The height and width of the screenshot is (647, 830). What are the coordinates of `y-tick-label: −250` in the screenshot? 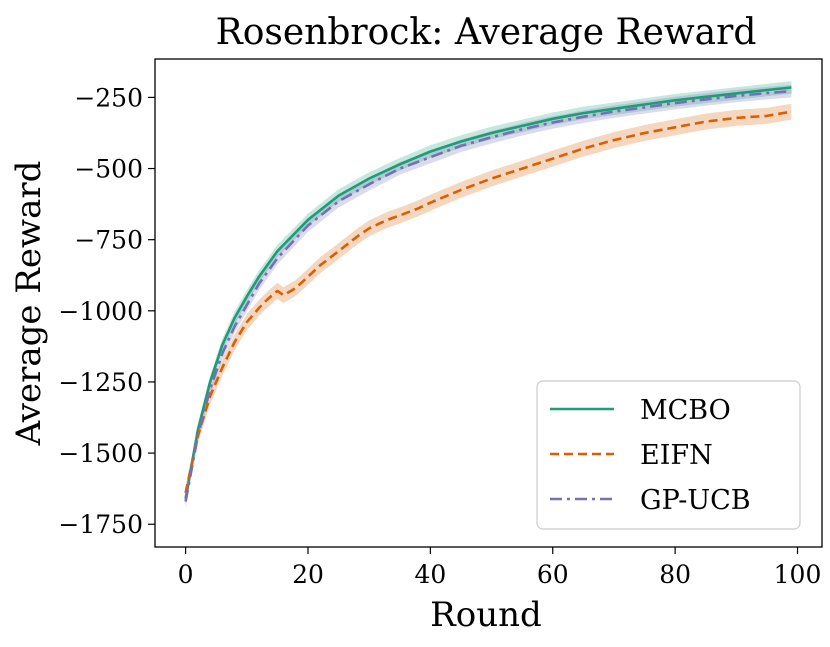 It's located at (108, 97).